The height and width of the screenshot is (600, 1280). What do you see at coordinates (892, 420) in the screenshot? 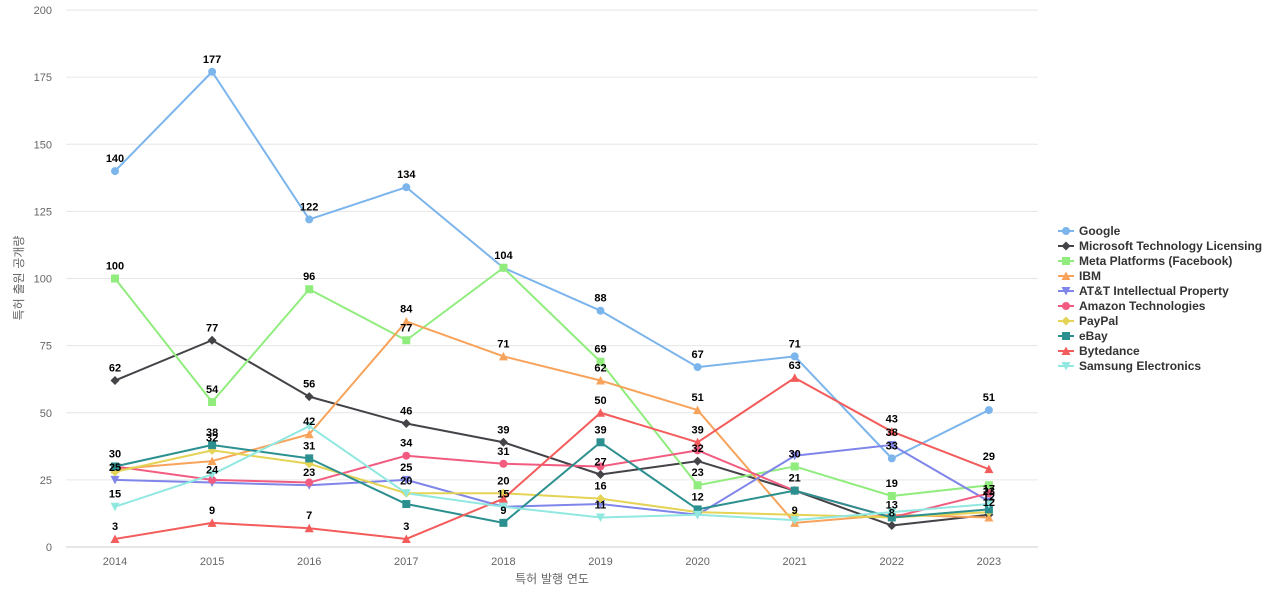
I see `data-label: 43` at bounding box center [892, 420].